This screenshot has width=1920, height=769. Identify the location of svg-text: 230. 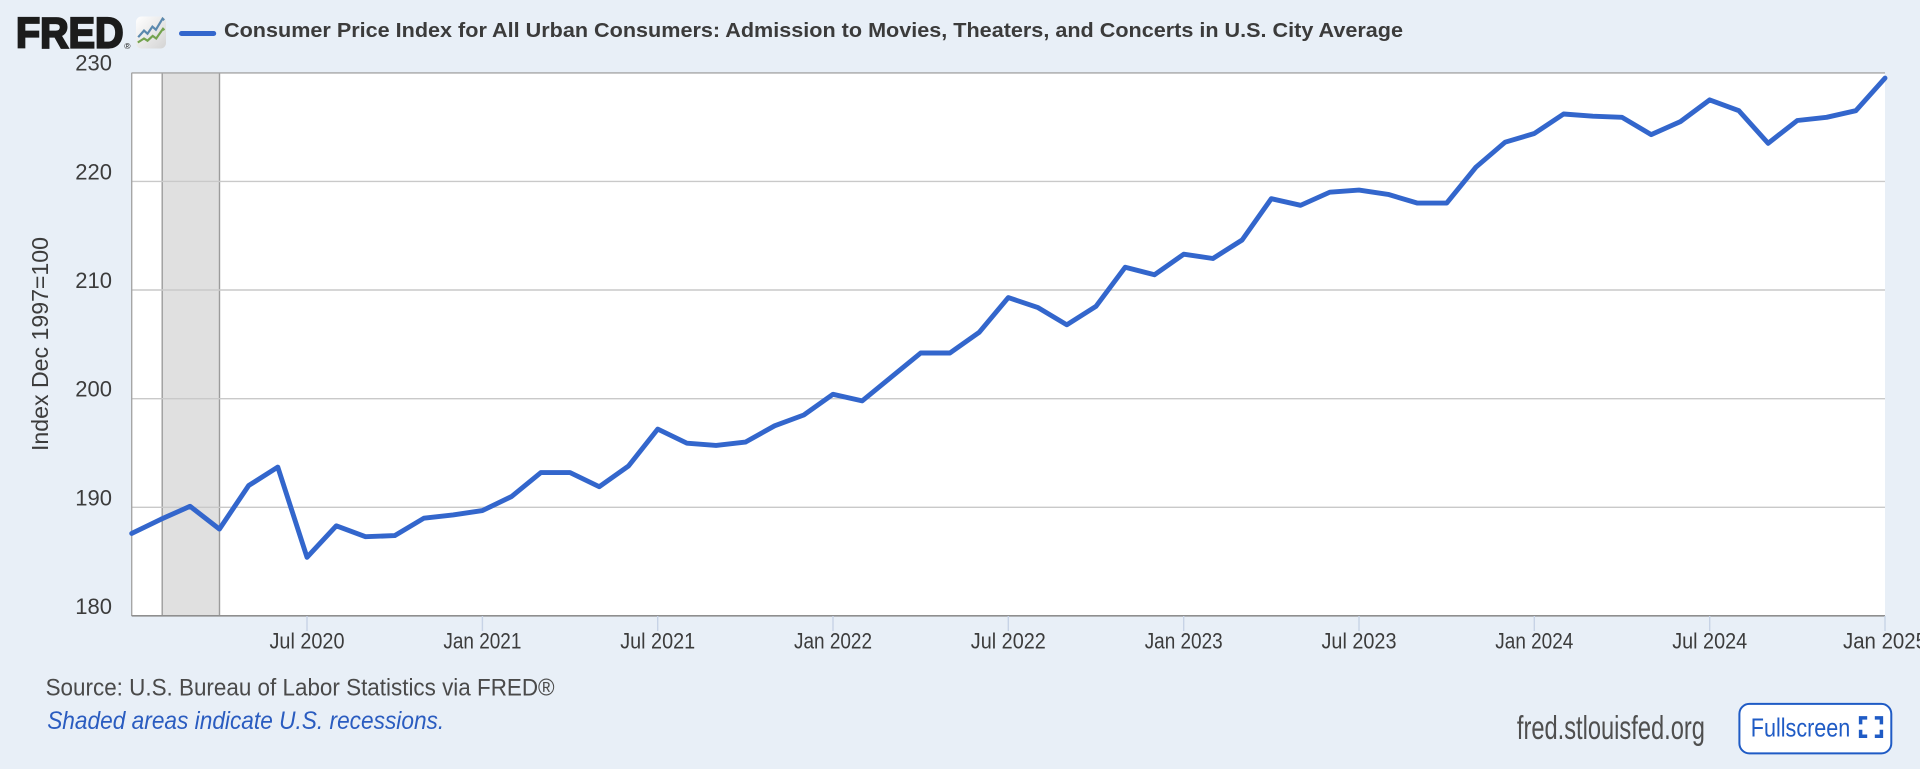
(93, 63).